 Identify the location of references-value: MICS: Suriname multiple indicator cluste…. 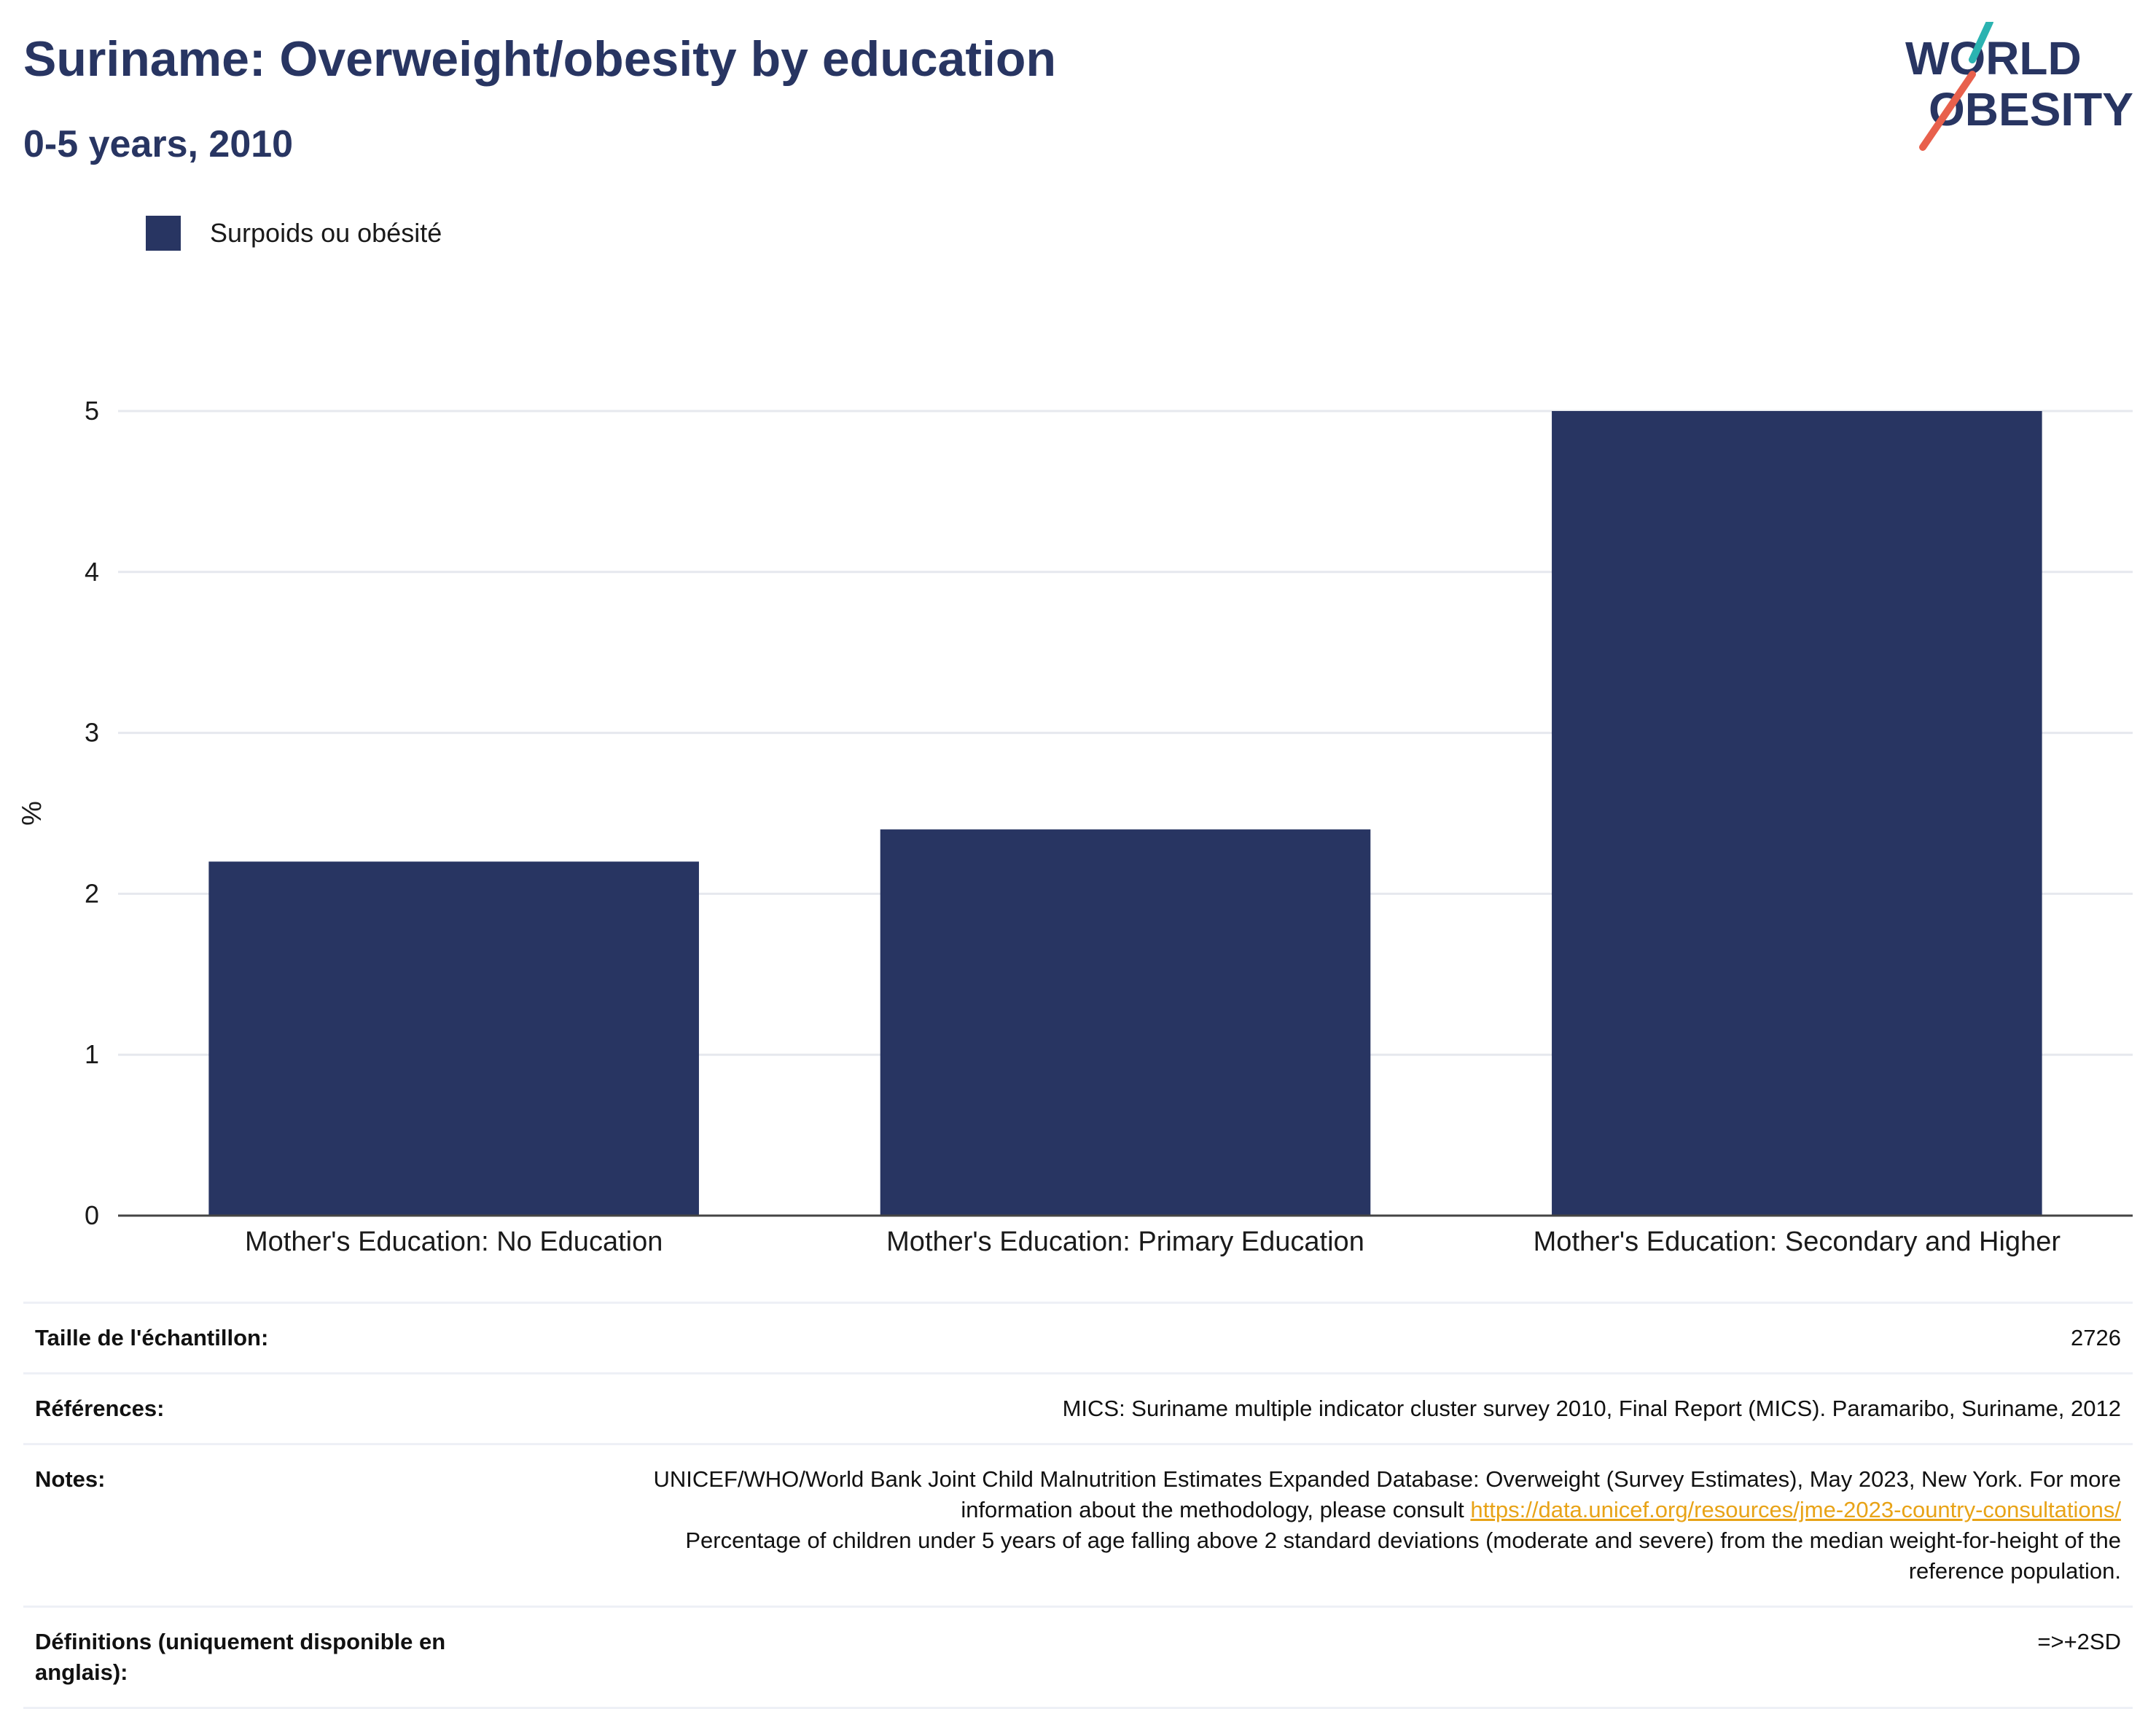
(1591, 1408).